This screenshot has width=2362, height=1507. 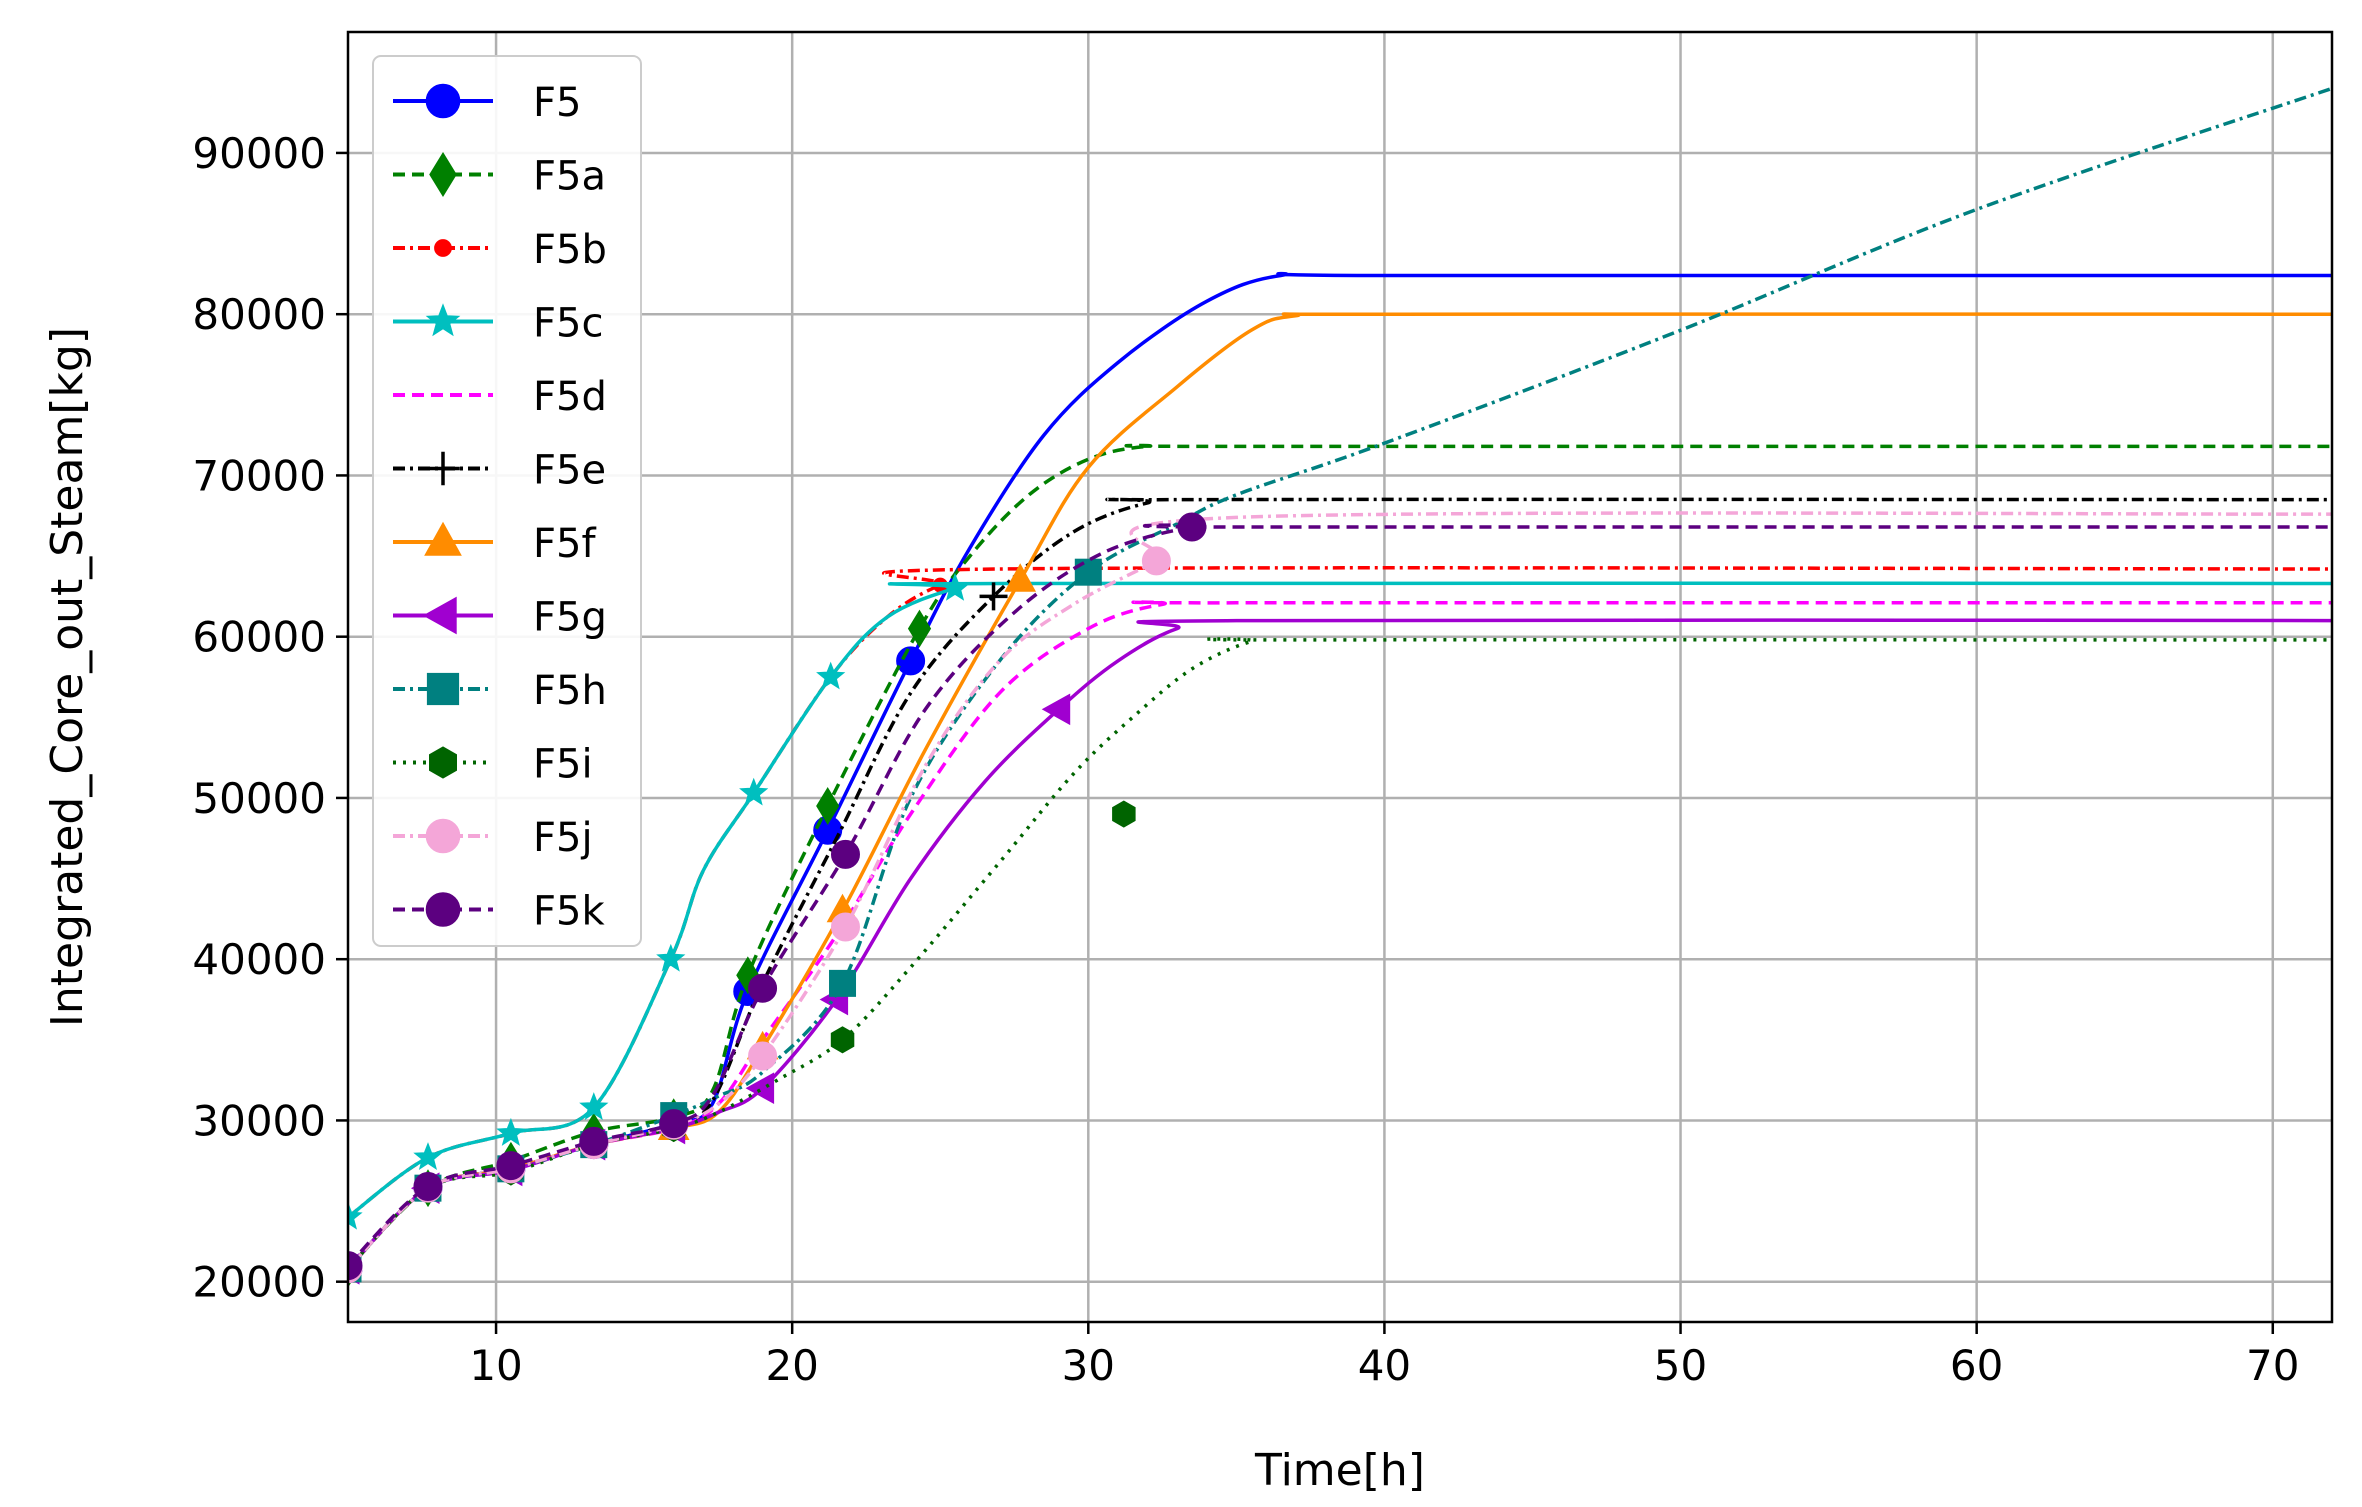 I want to click on legend-label-f5j: F5j, so click(x=563, y=838).